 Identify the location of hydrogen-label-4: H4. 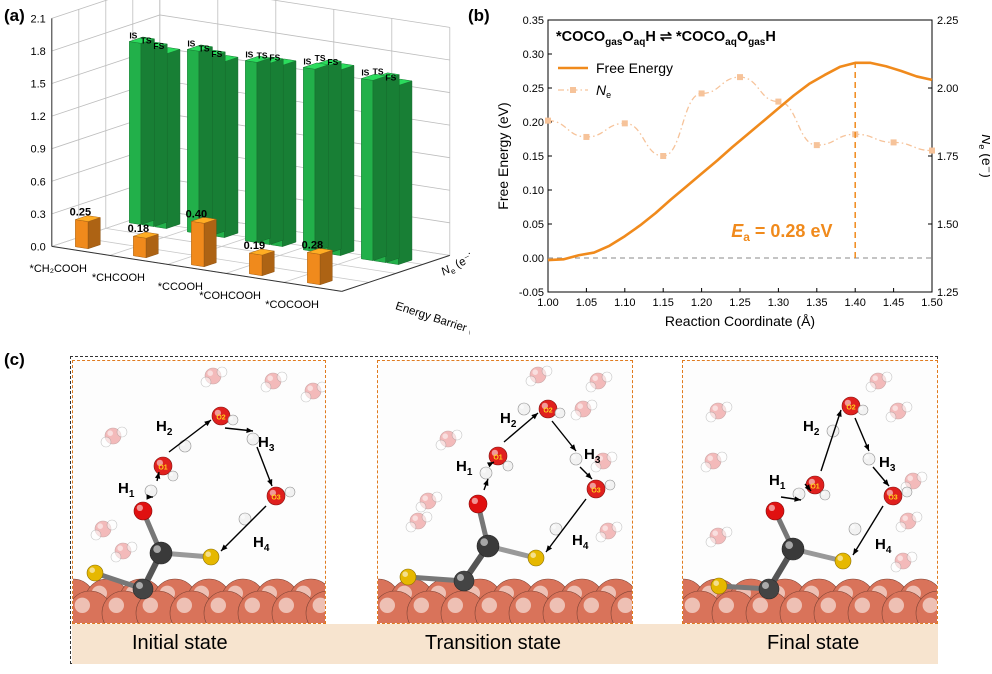
(580, 542).